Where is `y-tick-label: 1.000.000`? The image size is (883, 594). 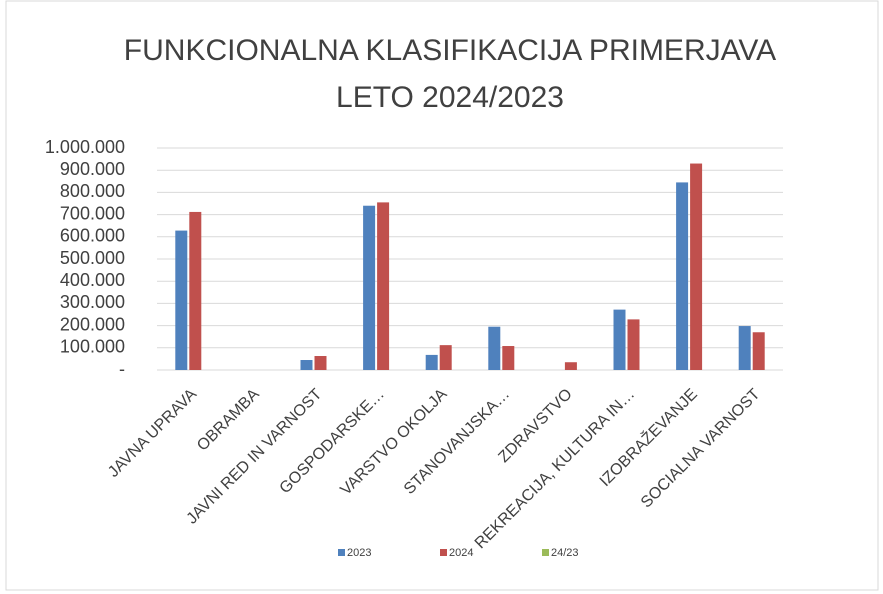 y-tick-label: 1.000.000 is located at coordinates (85, 147).